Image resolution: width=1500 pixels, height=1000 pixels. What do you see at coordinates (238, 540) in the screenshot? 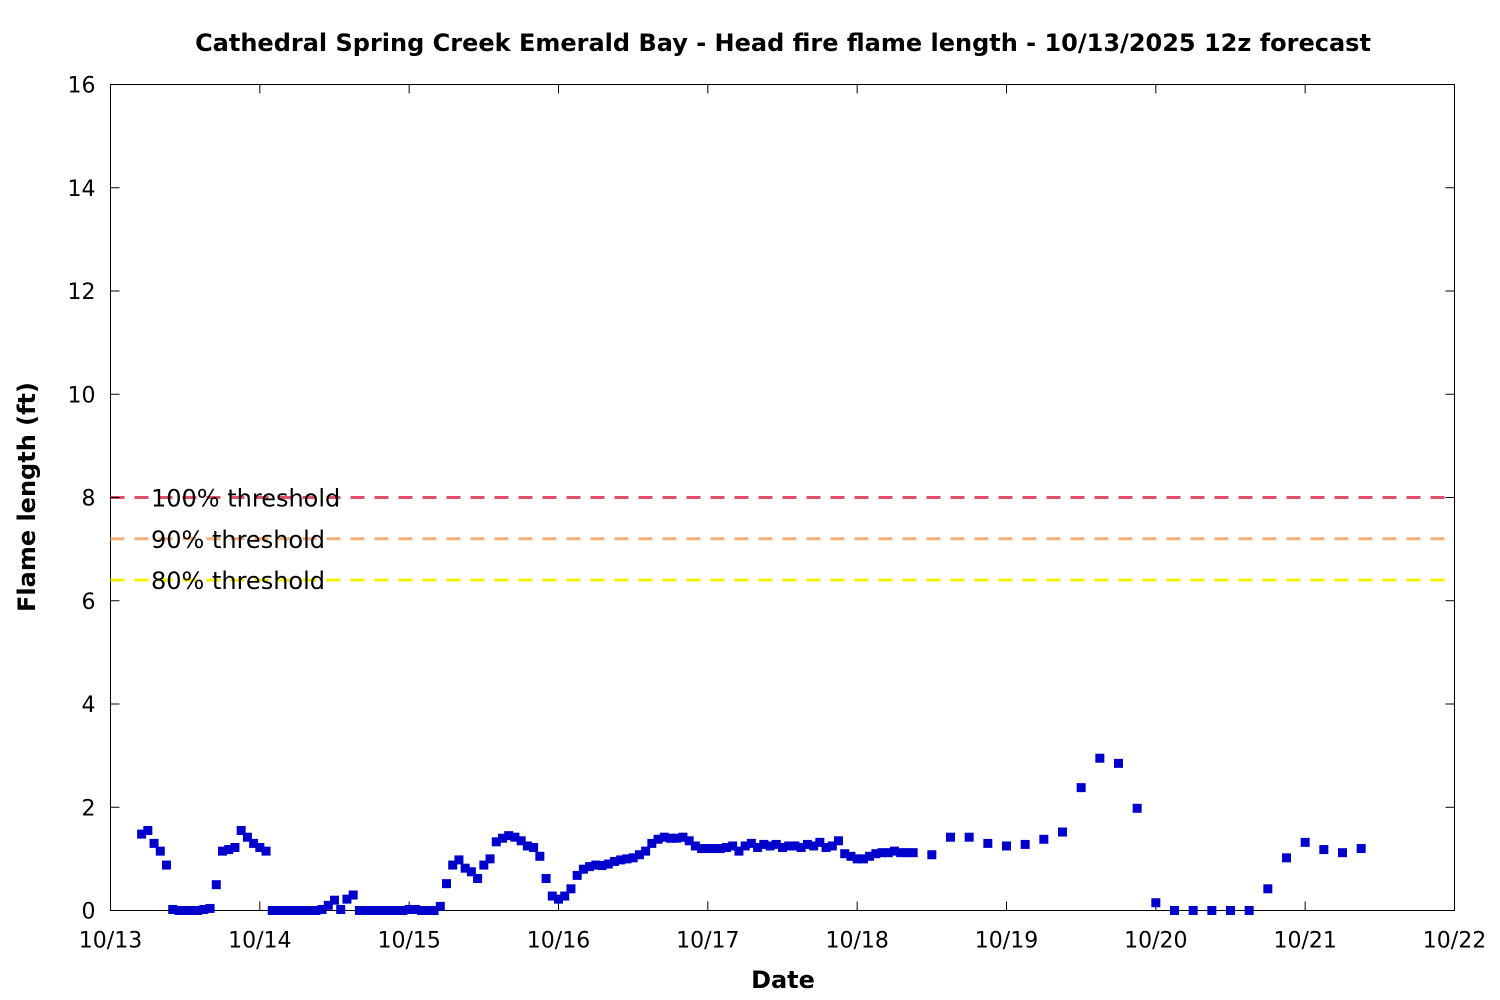
I see `threshold-label: 90% threshold` at bounding box center [238, 540].